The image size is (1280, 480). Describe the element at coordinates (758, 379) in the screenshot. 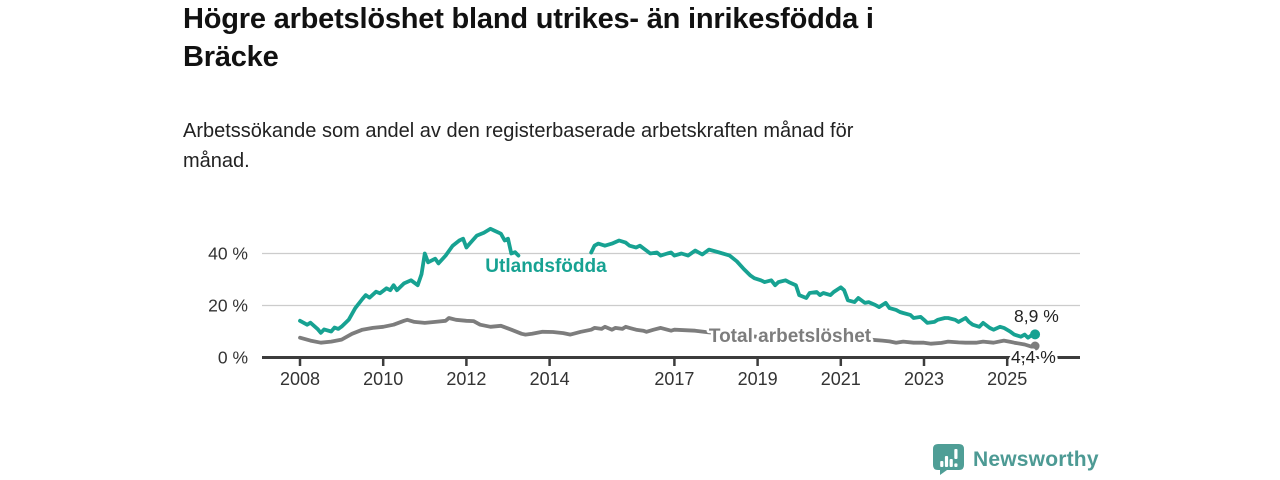

I see `x-tick-label: 2019` at that location.